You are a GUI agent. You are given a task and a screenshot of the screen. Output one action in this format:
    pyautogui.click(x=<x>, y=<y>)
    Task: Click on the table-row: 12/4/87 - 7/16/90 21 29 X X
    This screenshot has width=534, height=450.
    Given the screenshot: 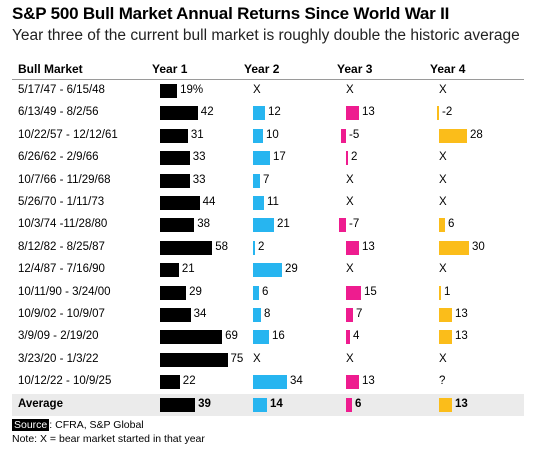 What is the action you would take?
    pyautogui.click(x=268, y=270)
    